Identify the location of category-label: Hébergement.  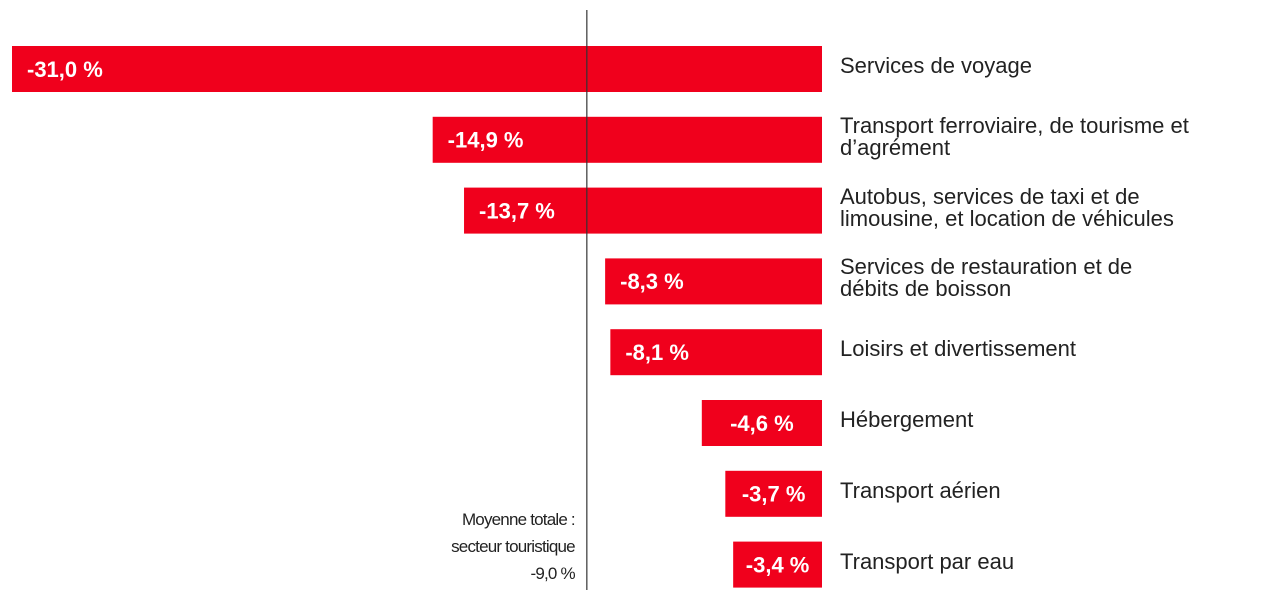
(907, 419).